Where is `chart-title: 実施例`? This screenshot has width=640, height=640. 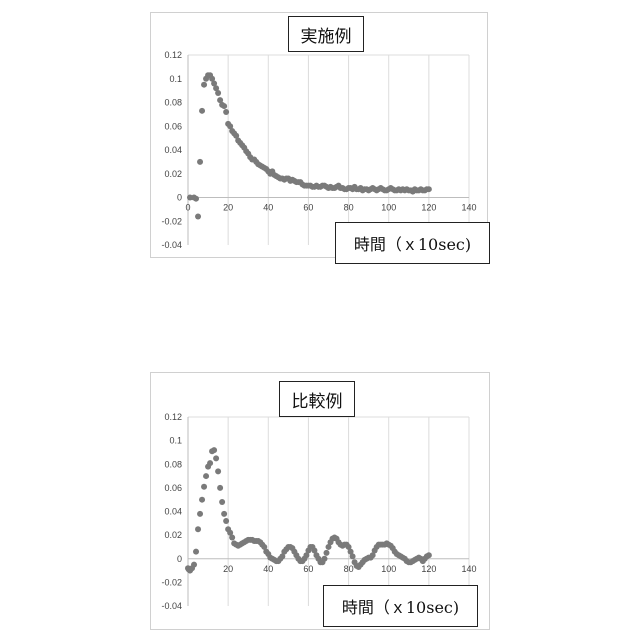
chart-title: 実施例 is located at coordinates (326, 34).